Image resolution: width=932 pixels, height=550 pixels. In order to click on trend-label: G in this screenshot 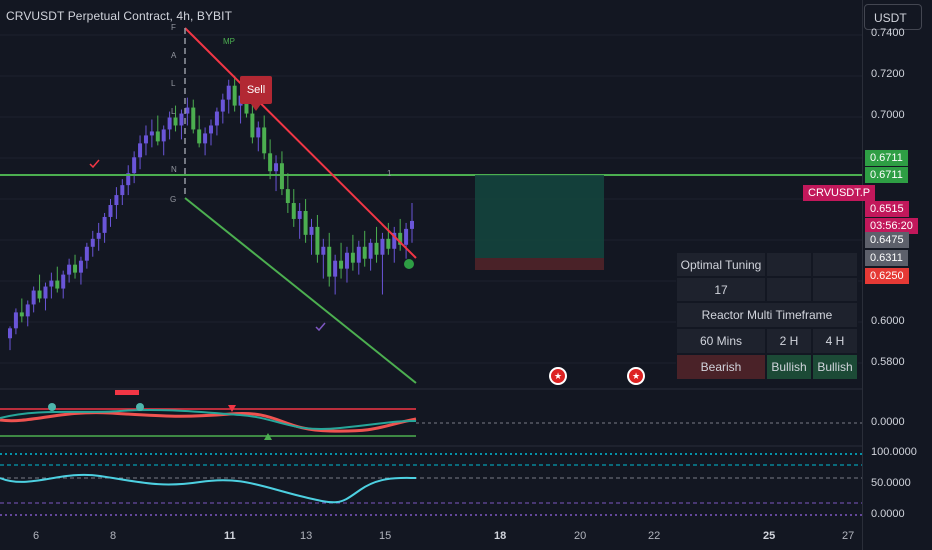, I will do `click(173, 199)`.